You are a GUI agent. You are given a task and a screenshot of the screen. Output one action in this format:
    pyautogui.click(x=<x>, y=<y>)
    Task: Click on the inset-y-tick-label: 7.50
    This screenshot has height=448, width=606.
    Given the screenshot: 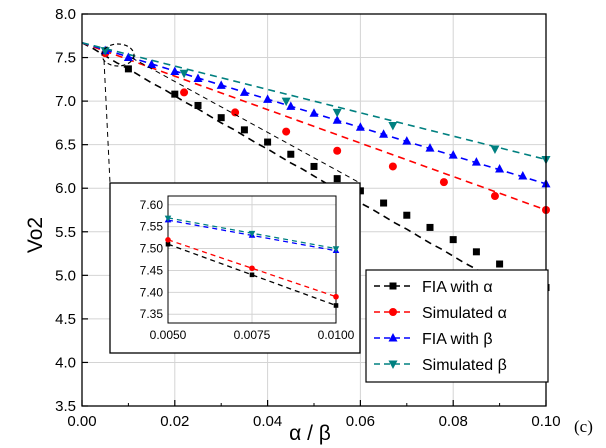 What is the action you would take?
    pyautogui.click(x=152, y=249)
    